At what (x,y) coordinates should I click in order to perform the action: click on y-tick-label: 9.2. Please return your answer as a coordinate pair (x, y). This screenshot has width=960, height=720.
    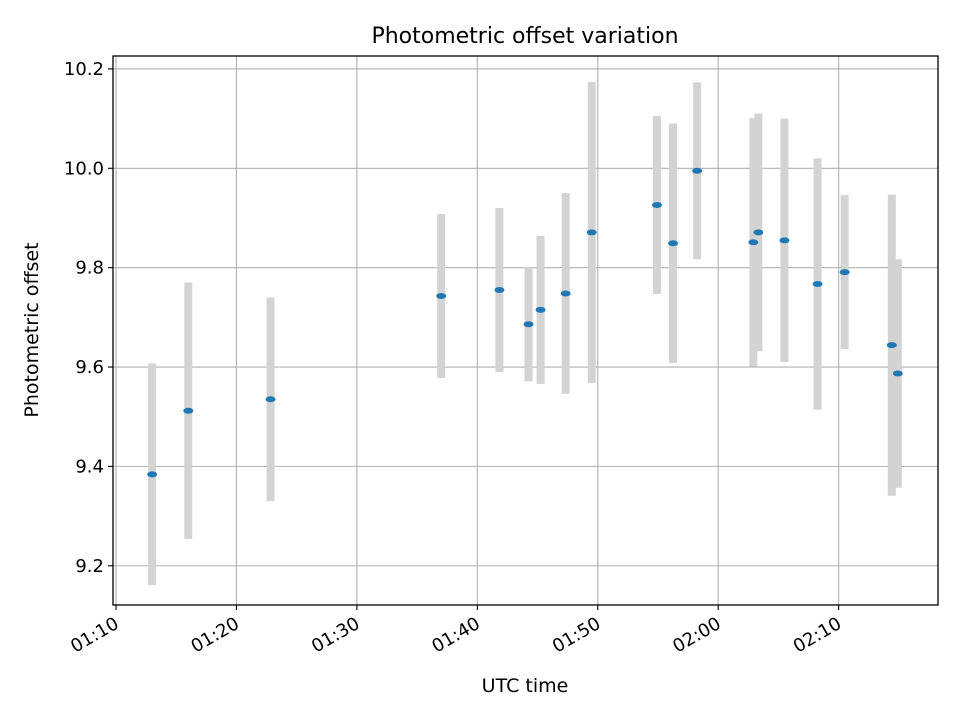
    Looking at the image, I should click on (89, 566).